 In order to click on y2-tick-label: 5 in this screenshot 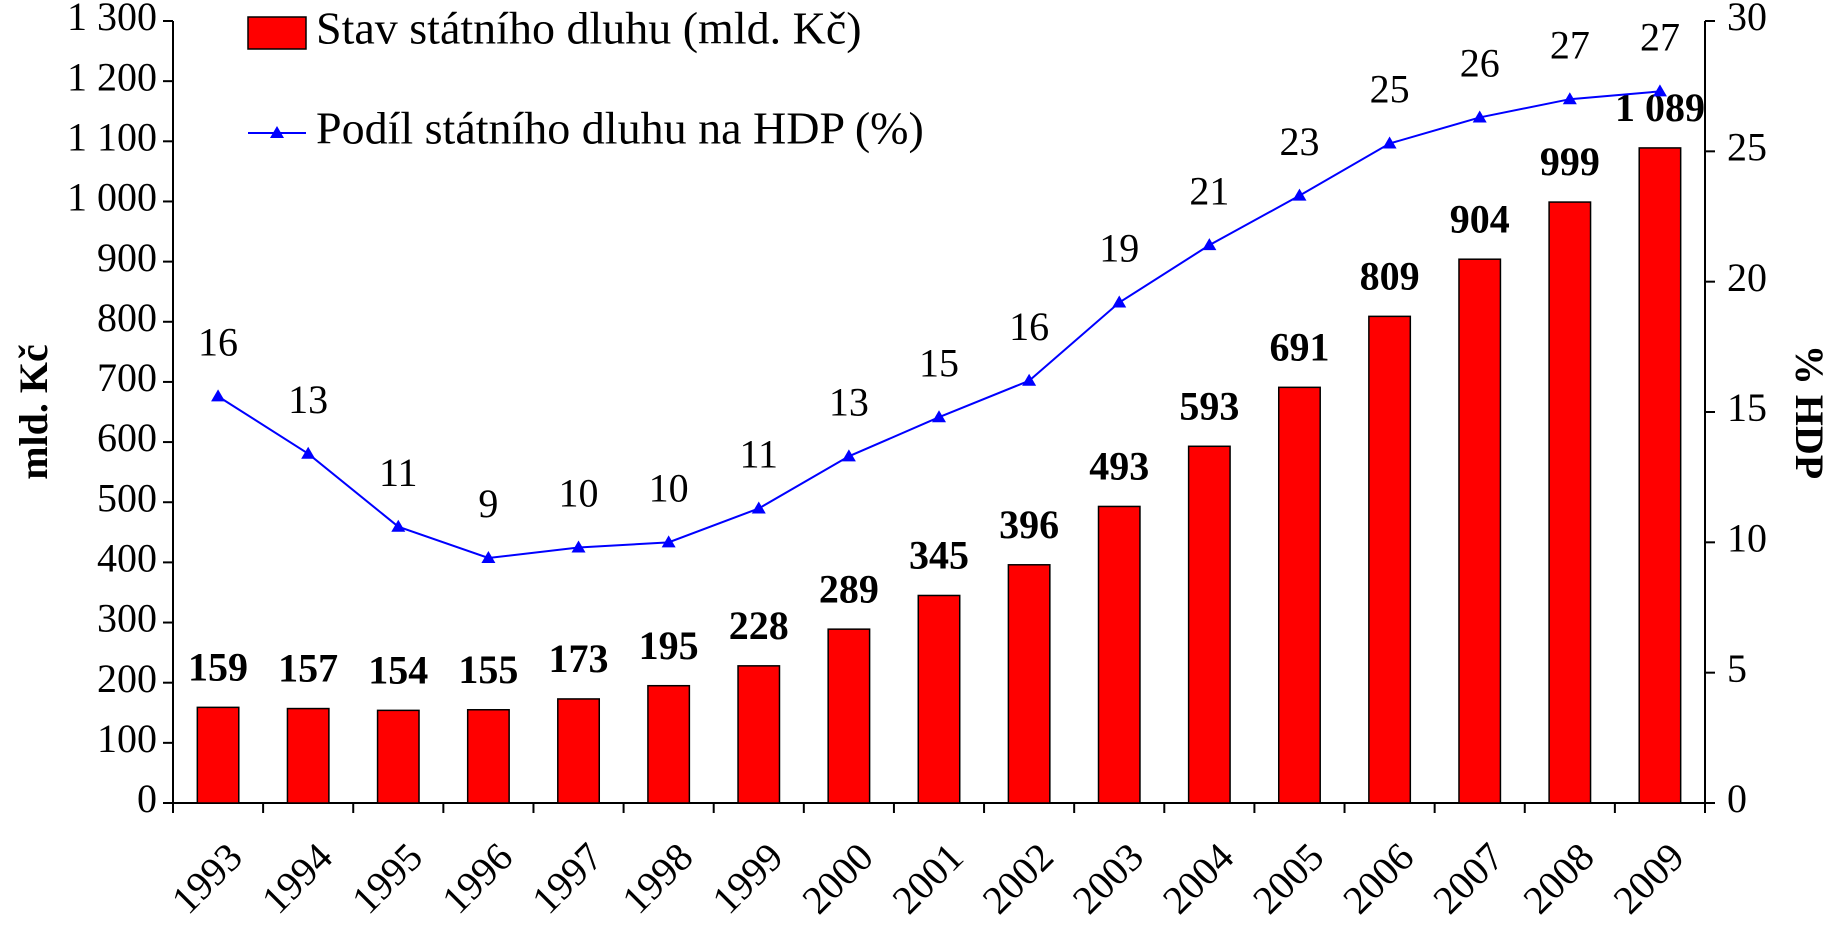, I will do `click(1737, 668)`.